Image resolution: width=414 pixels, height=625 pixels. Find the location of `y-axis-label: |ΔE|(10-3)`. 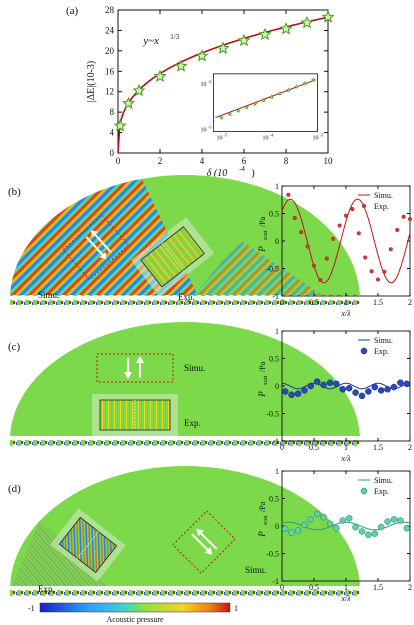

y-axis-label: |ΔE|(10-3) is located at coordinates (91, 82).